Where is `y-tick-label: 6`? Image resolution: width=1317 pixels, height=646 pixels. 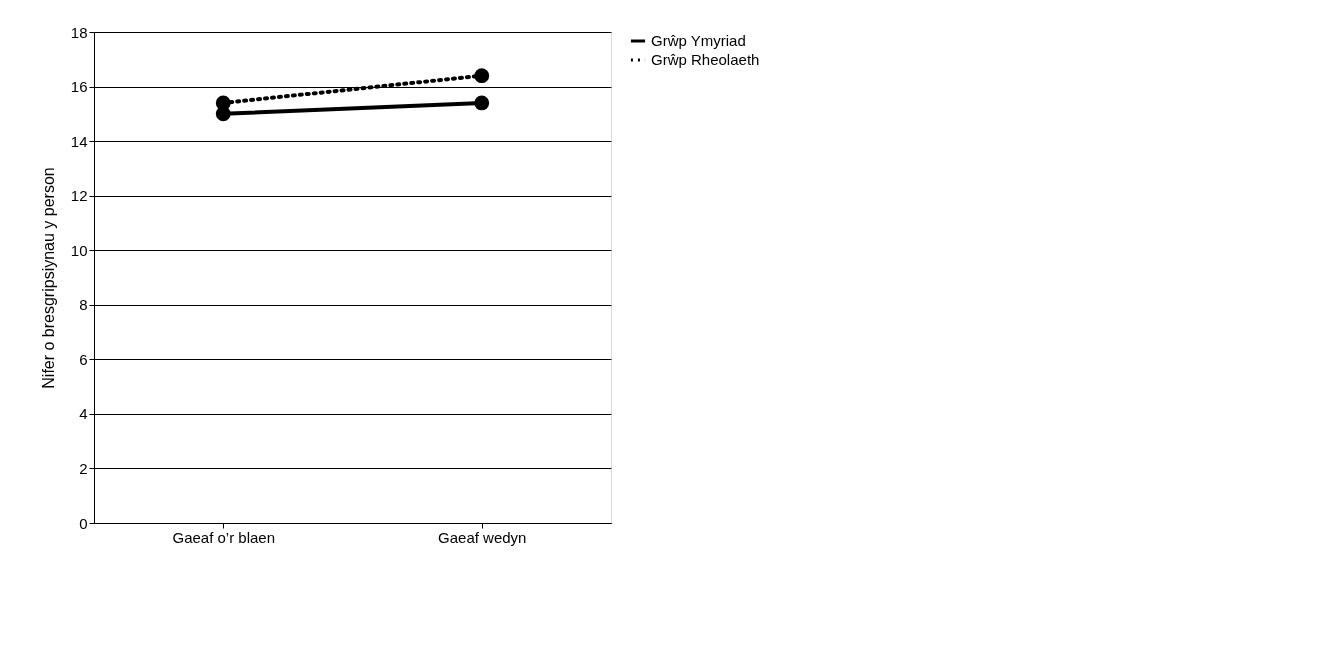 y-tick-label: 6 is located at coordinates (83, 359).